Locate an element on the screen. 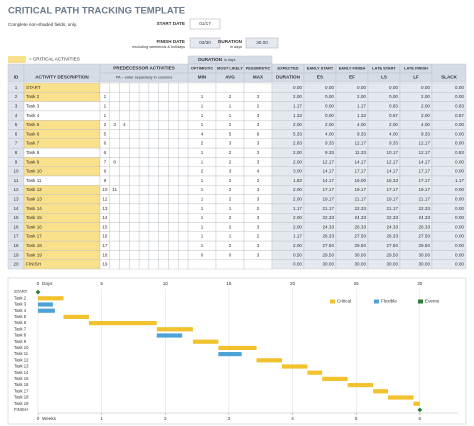  header-note: in days is located at coordinates (230, 60).